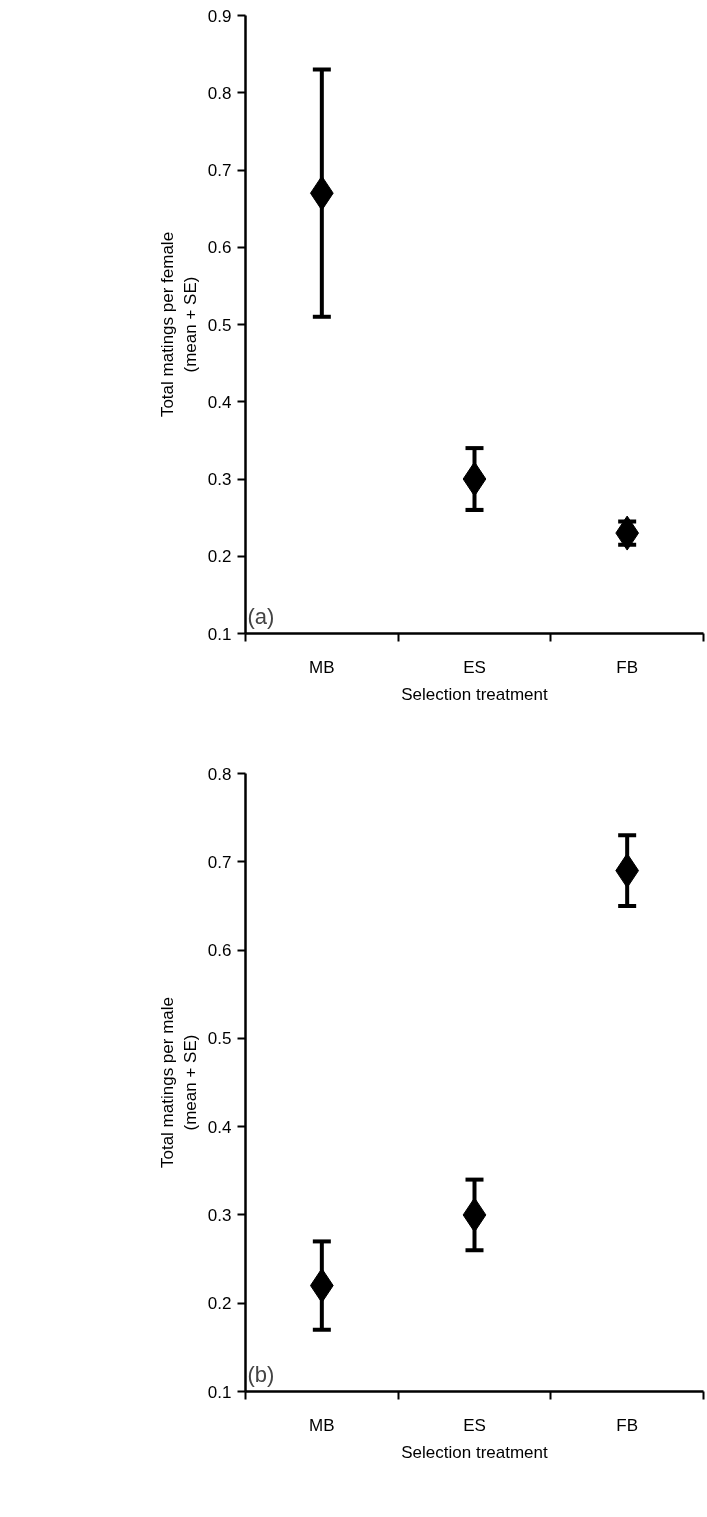  Describe the element at coordinates (179, 1082) in the screenshot. I see `y-axis-title: Total matings per male (mean + SE)` at that location.